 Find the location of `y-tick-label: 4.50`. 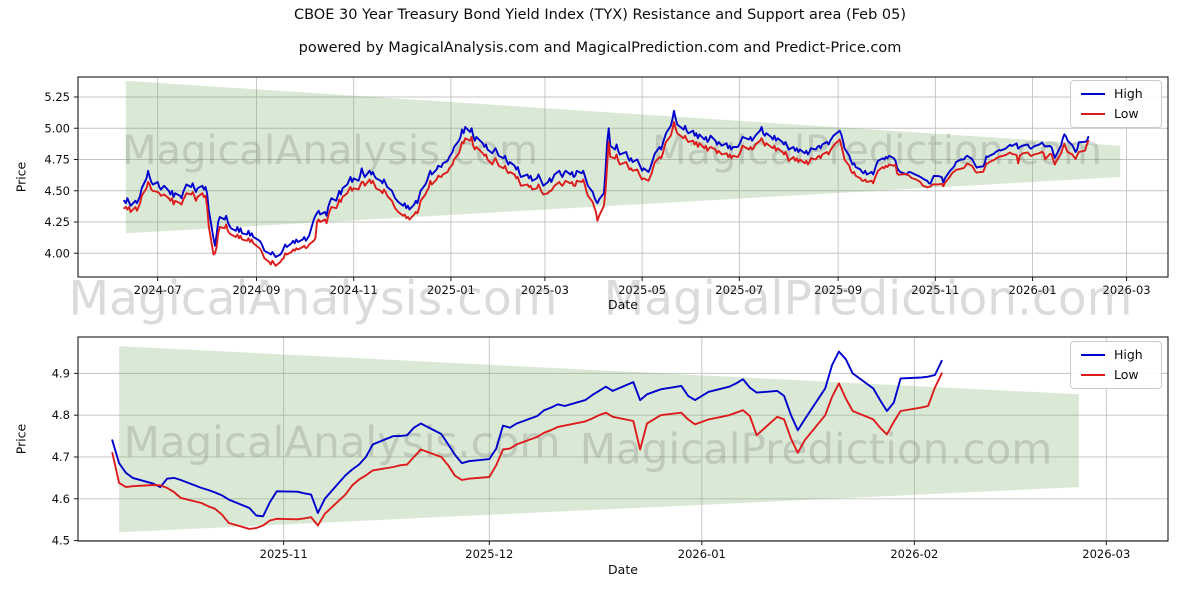

y-tick-label: 4.50 is located at coordinates (57, 191).